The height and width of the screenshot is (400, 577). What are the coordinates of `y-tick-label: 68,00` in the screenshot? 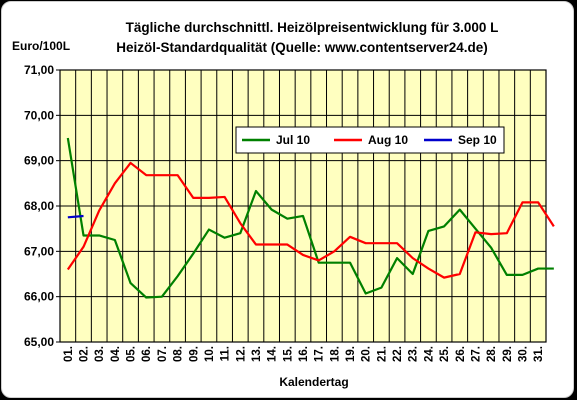 It's located at (39, 206).